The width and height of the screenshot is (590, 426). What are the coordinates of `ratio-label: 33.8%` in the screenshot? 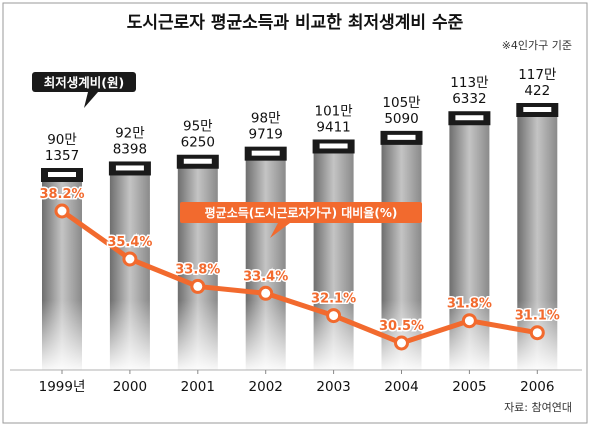 It's located at (197, 269).